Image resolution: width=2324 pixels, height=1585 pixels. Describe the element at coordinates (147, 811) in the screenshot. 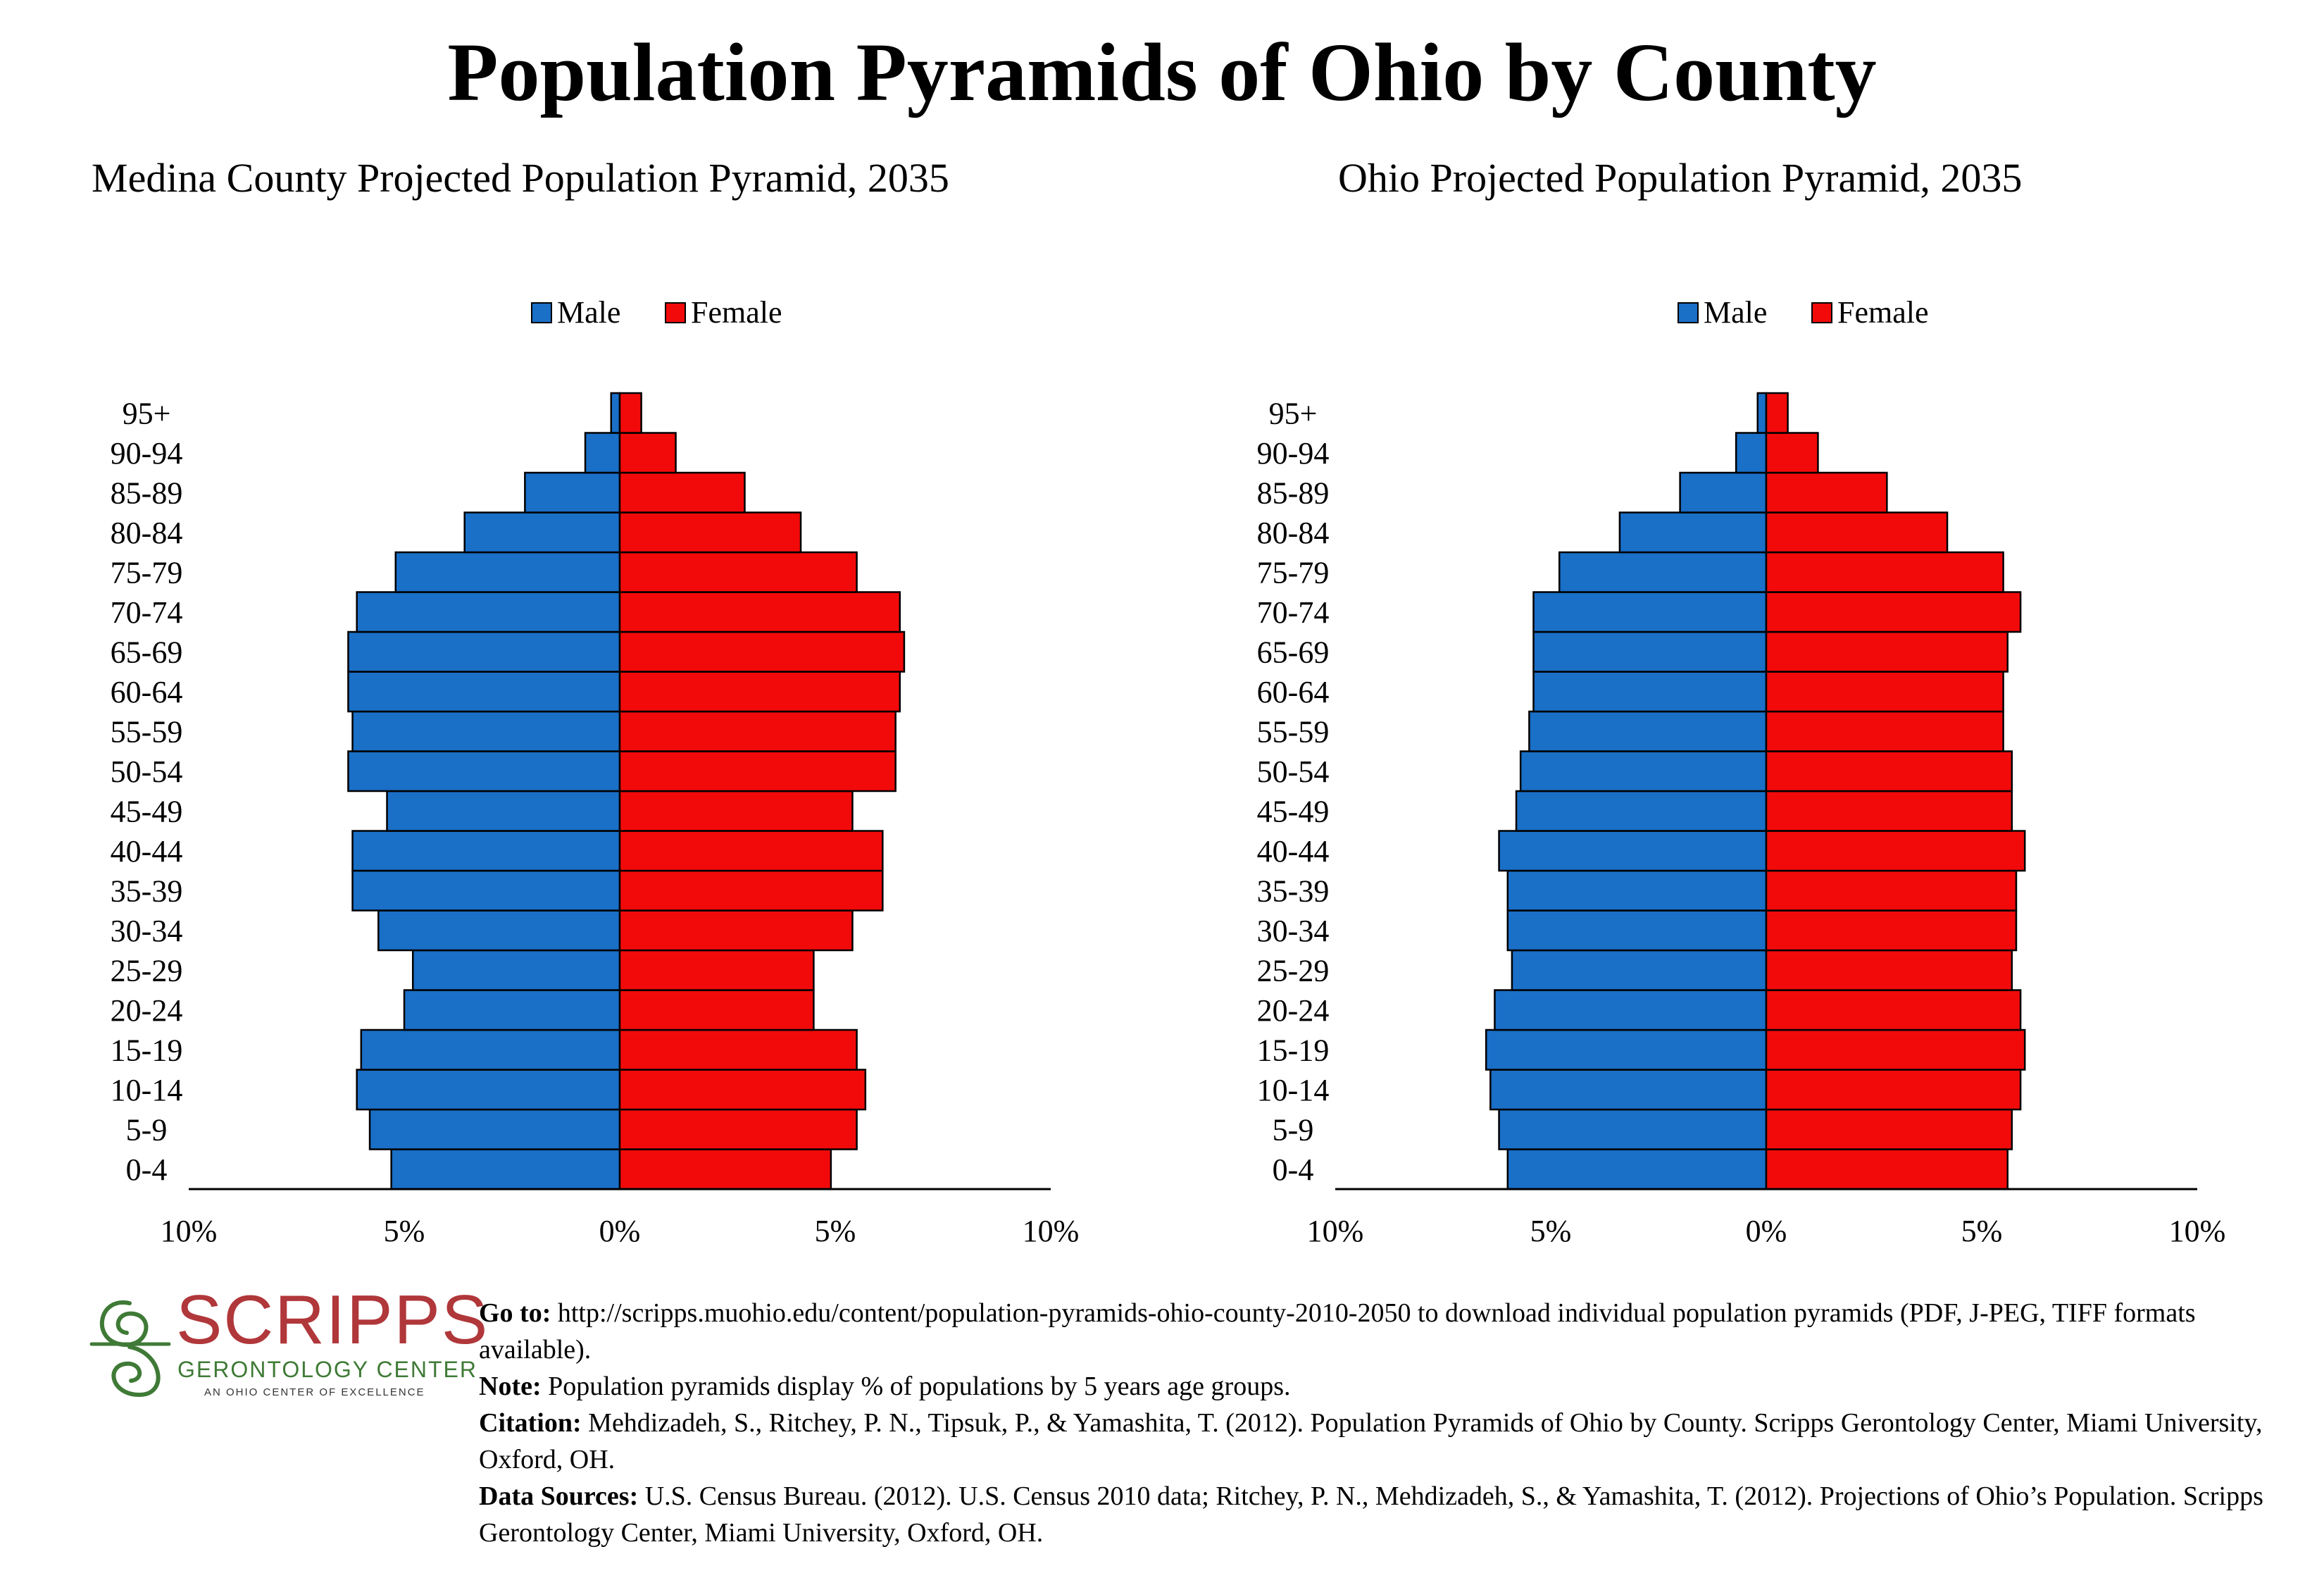

I see `chart1-age-label-45-49: 45-49` at that location.